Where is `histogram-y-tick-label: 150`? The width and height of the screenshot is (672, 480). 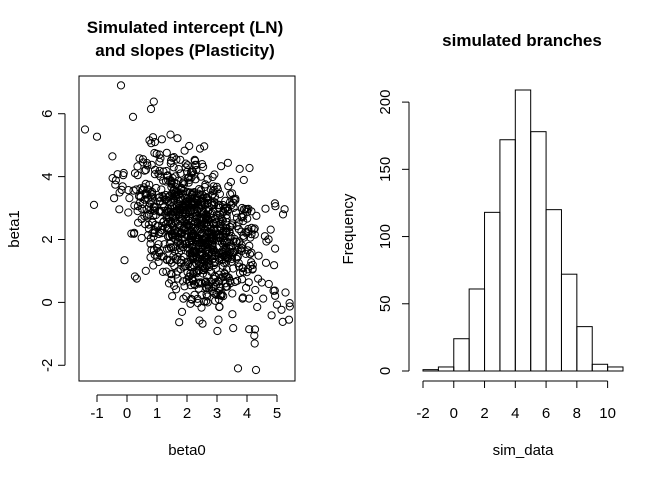
histogram-y-tick-label: 150 is located at coordinates (385, 169).